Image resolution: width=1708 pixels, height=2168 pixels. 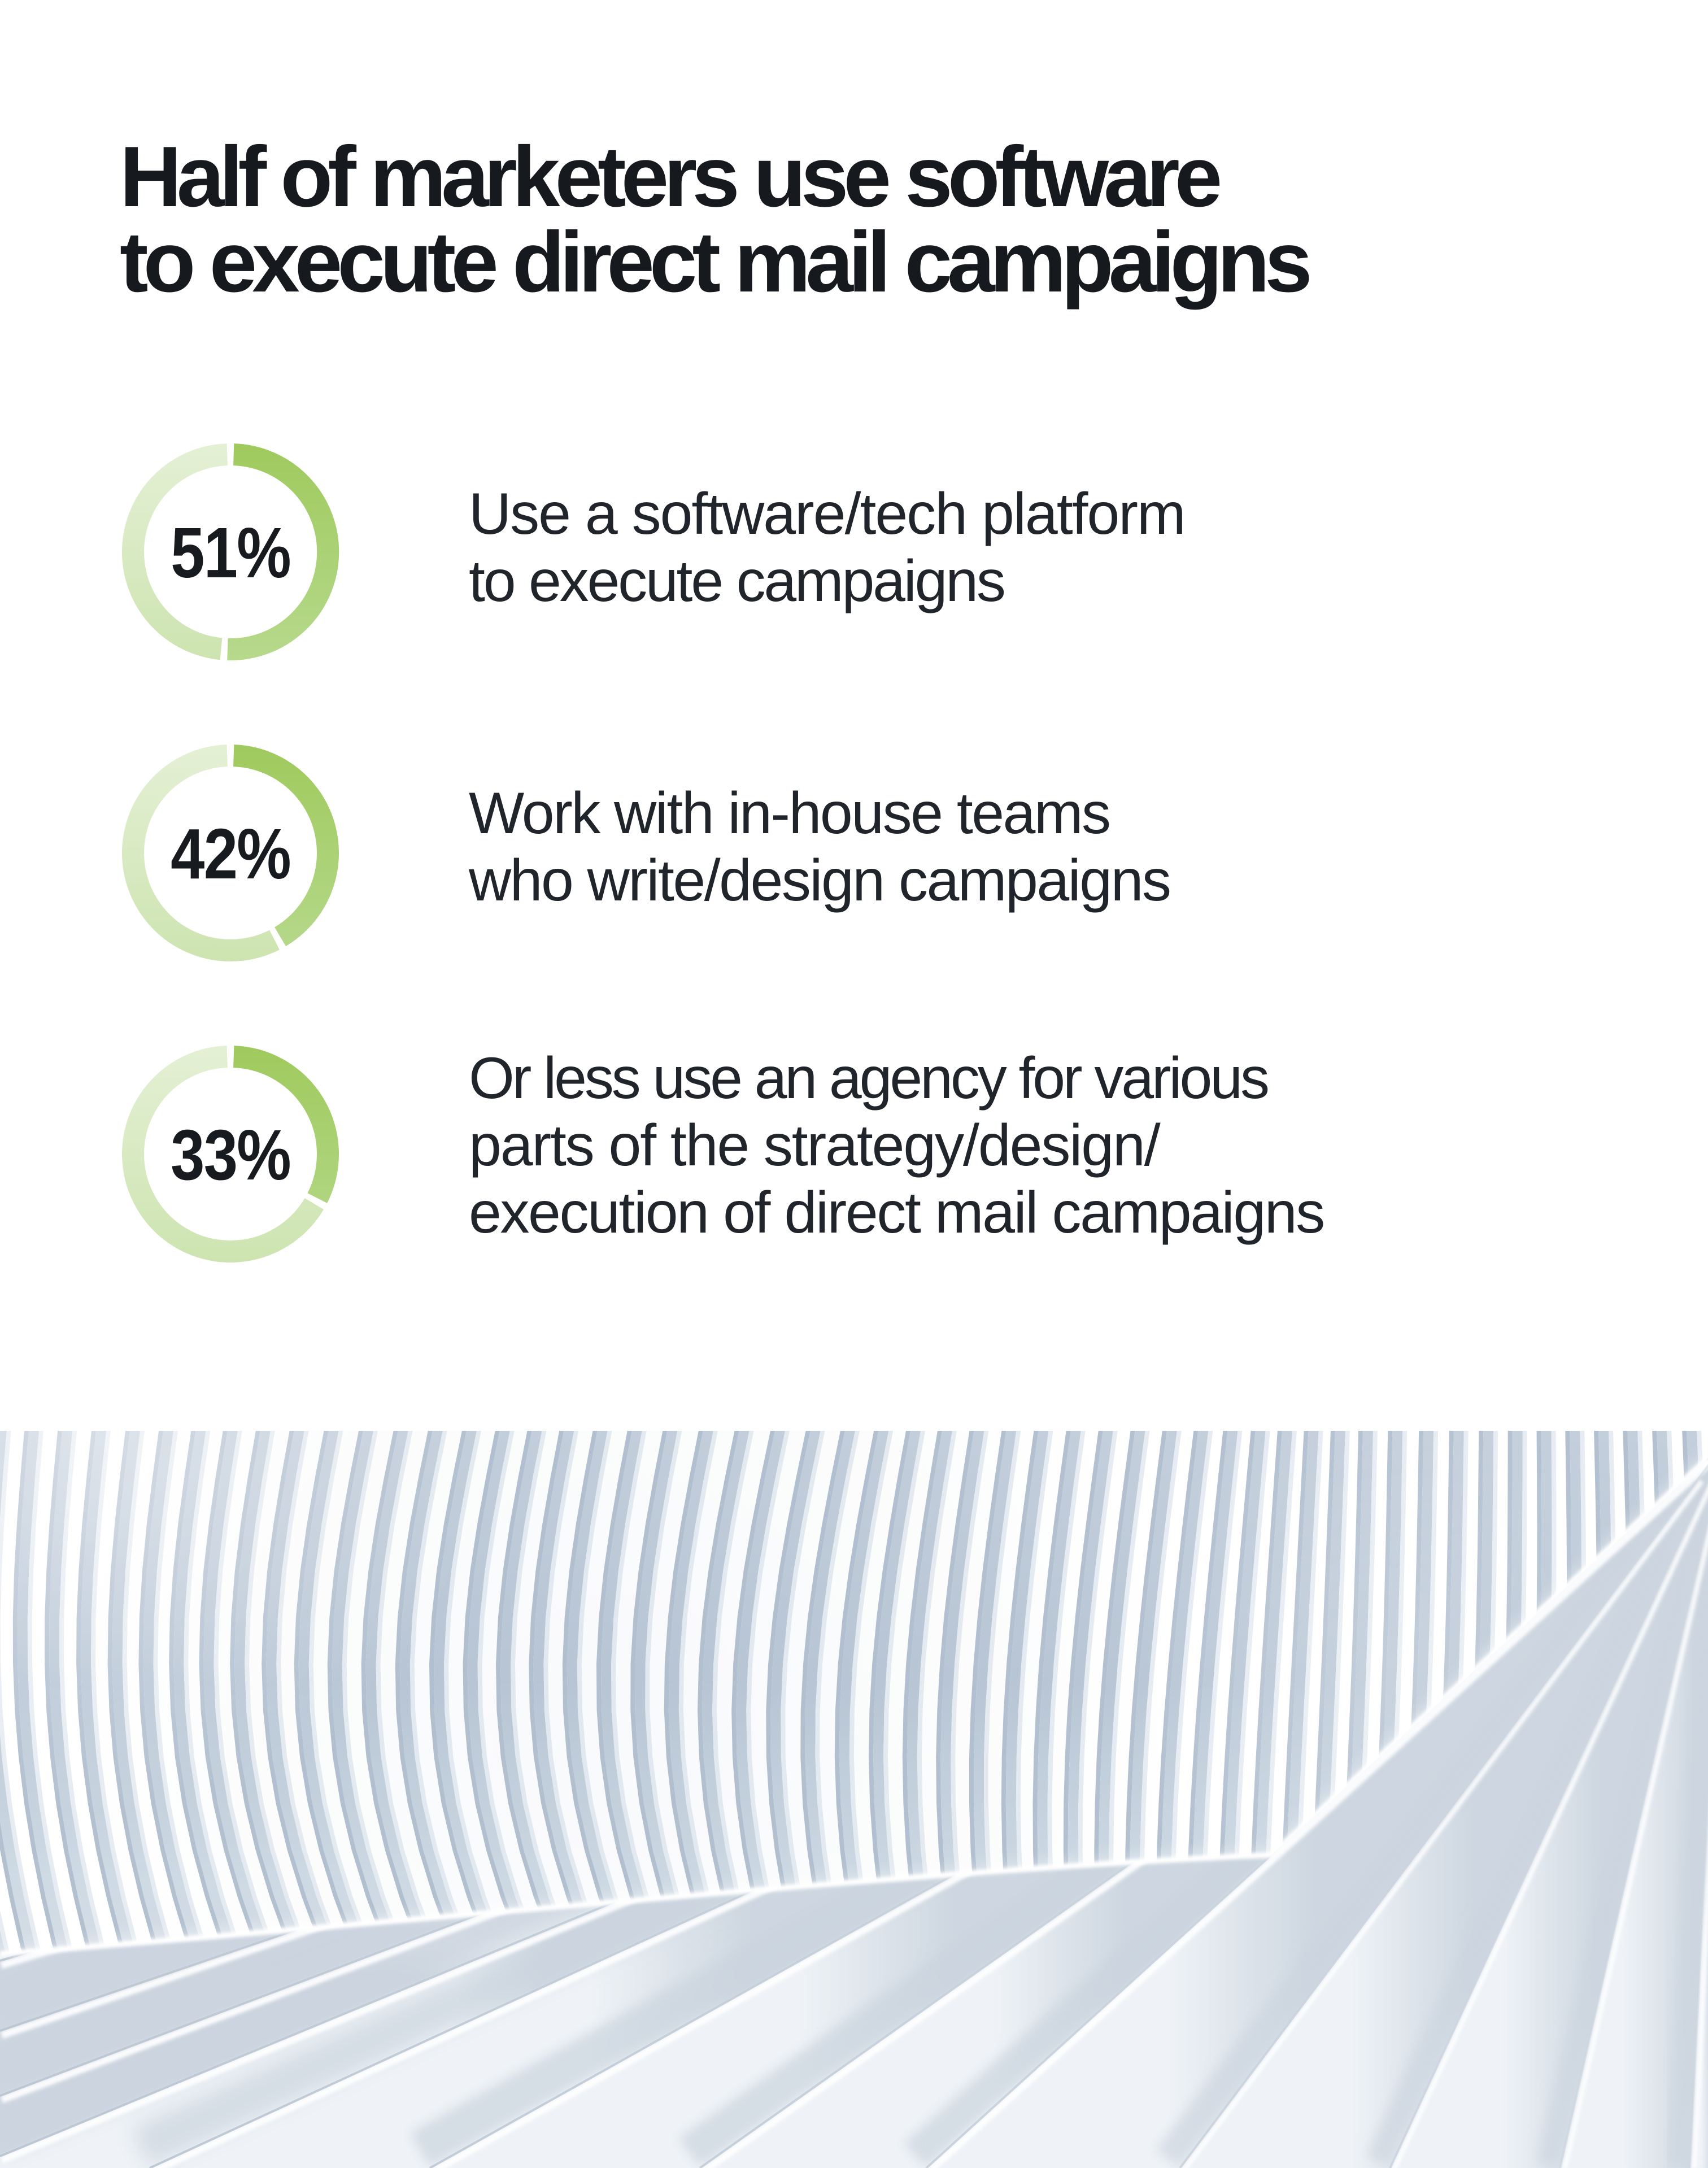 I want to click on svg-text: 42%, so click(x=230, y=854).